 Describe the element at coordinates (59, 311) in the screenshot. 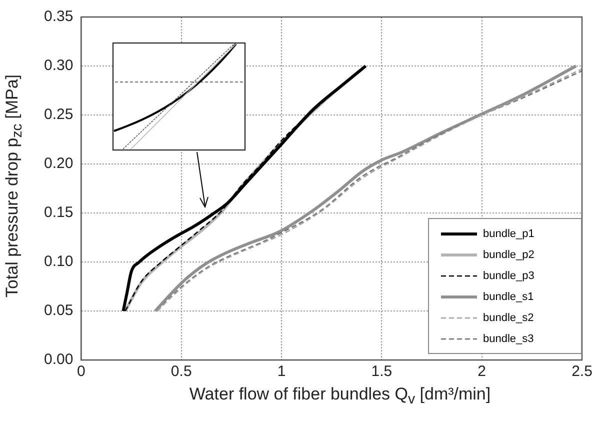

I see `y-tick-label: 0.05` at that location.